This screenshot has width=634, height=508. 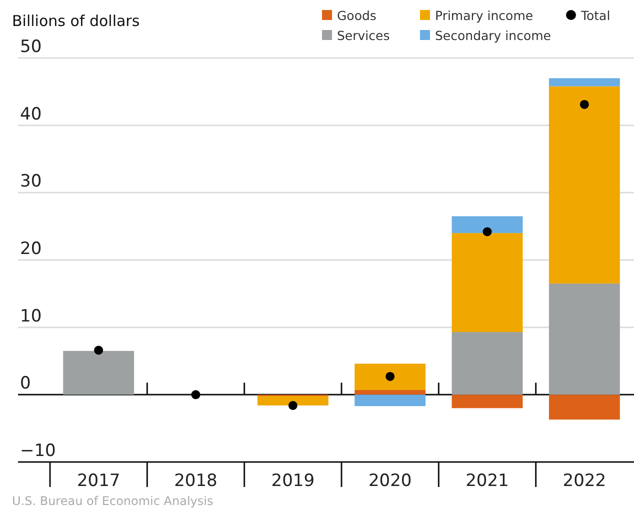 I want to click on y-tick-label: 30, so click(x=31, y=182).